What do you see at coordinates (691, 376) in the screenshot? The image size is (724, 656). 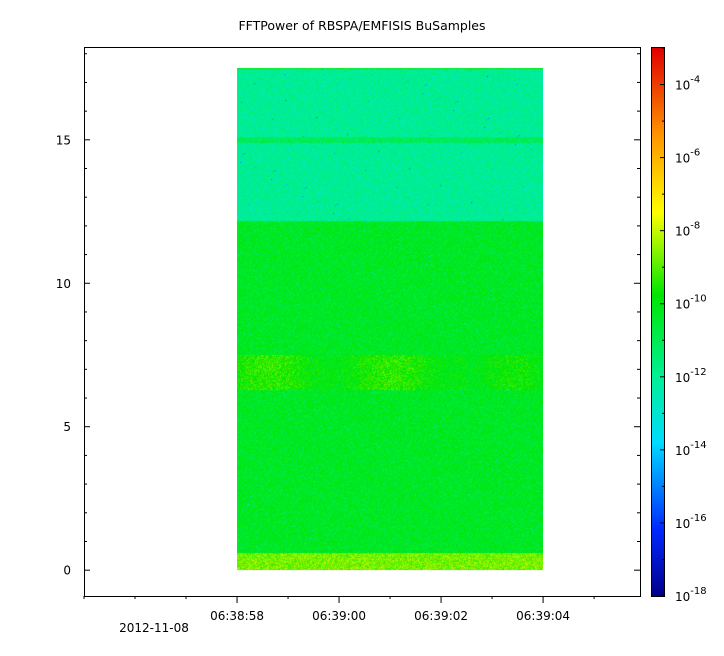 I see `colorbar-tick-label: 10⁻¹²` at bounding box center [691, 376].